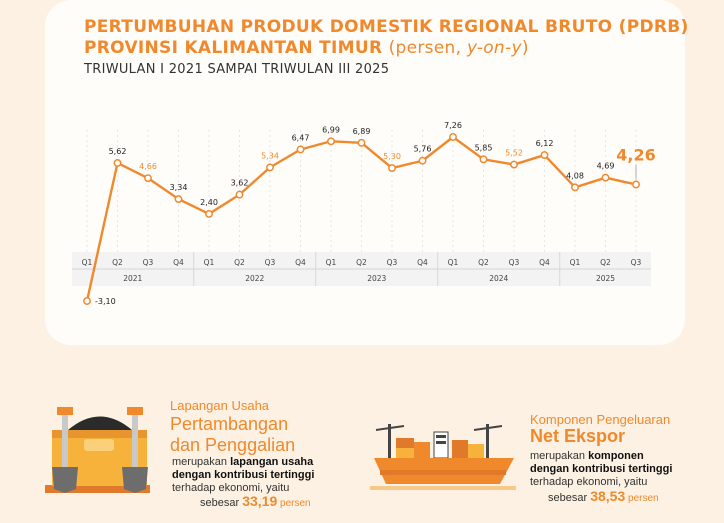 The image size is (724, 523). I want to click on data-label: 4,26, so click(635, 154).